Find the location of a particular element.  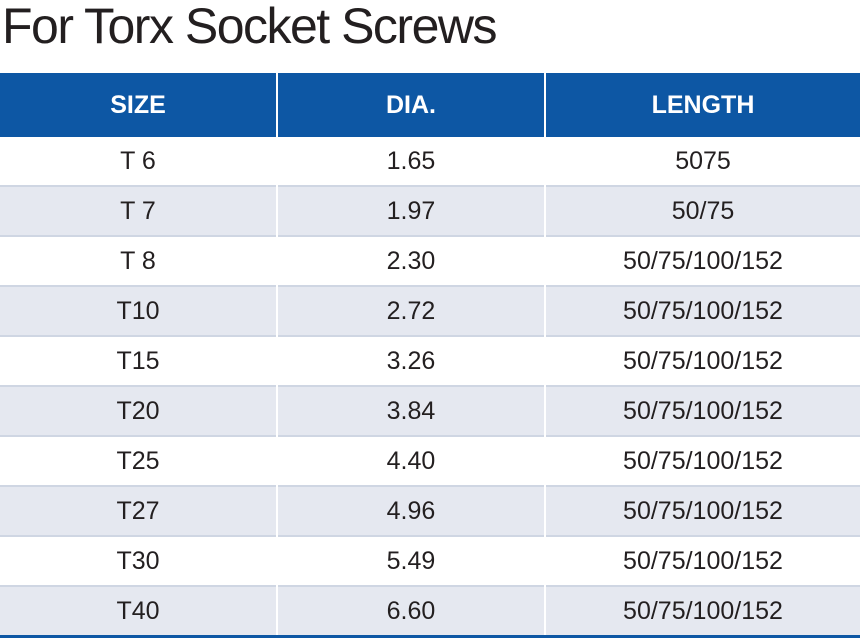

table-row: T27 4.96 50/75/100/152 is located at coordinates (430, 510).